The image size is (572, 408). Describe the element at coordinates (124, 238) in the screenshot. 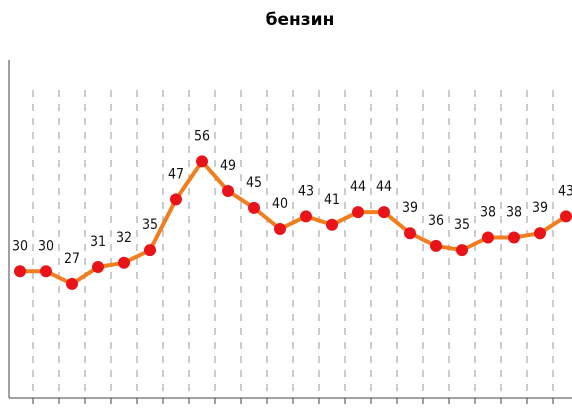

I see `value-label: 32` at that location.